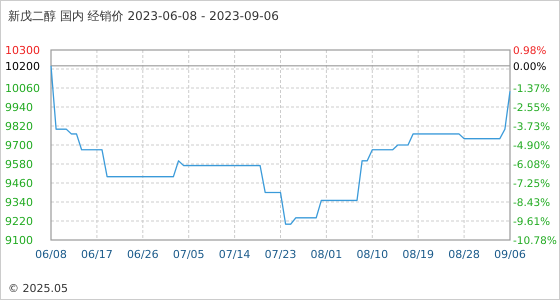  What do you see at coordinates (22, 66) in the screenshot?
I see `y-tick-label: 10200` at bounding box center [22, 66].